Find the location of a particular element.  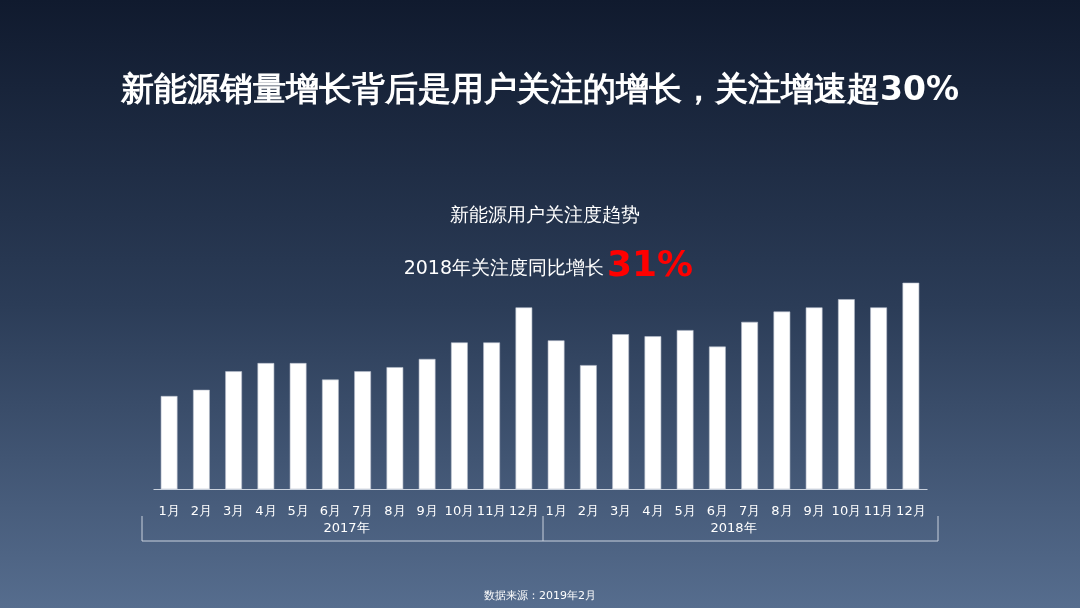

chart-subtitle: 新能源用户关注度趋势 is located at coordinates (545, 214).